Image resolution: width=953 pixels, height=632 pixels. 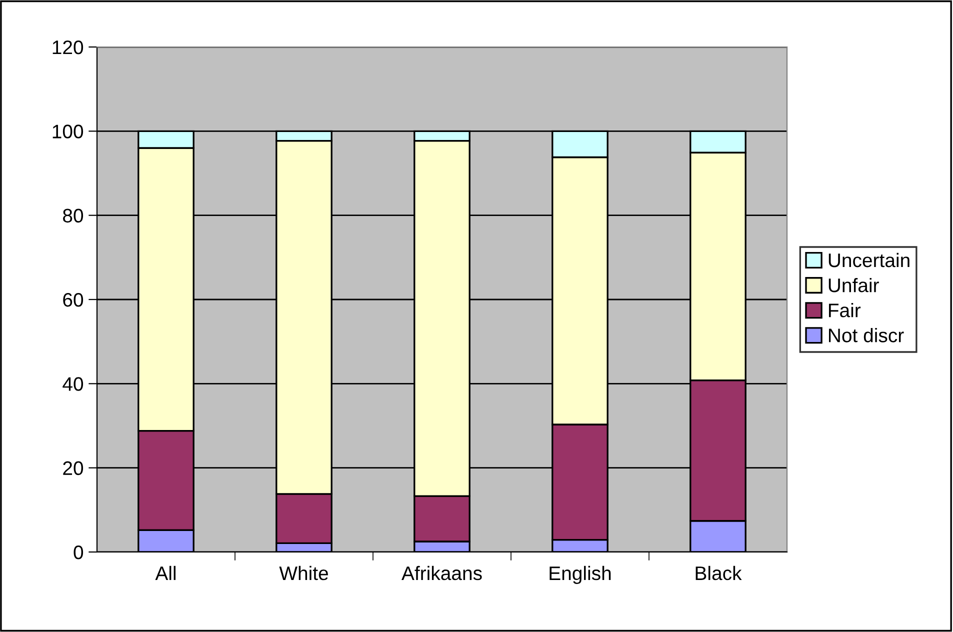 I want to click on y-tick-label: 20, so click(x=73, y=468).